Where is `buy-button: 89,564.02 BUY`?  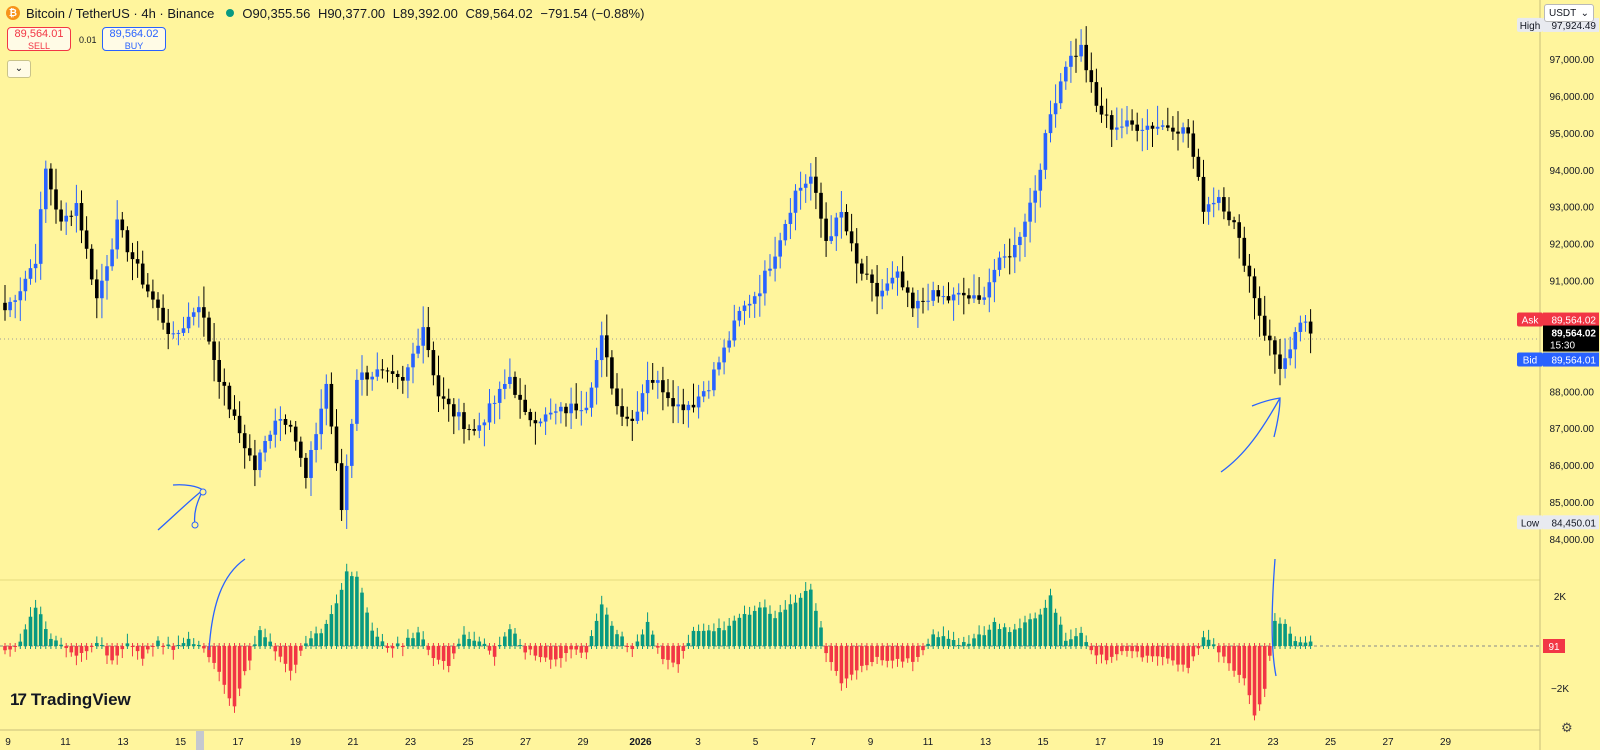
buy-button: 89,564.02 BUY is located at coordinates (134, 39).